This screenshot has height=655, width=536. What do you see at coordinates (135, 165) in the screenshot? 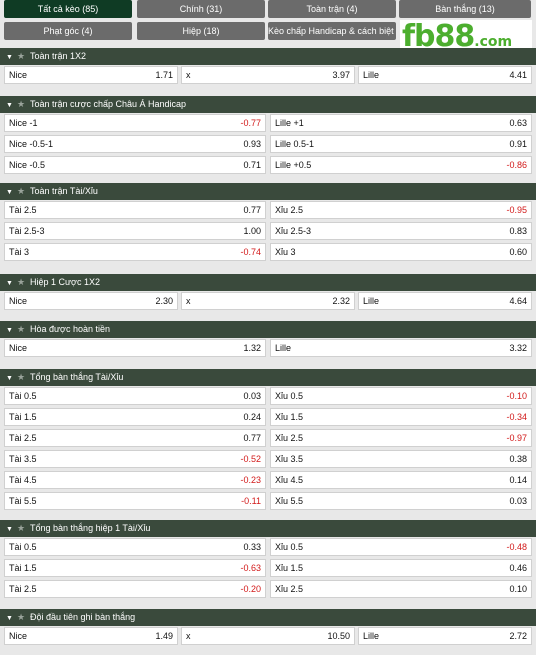
I see `odds-cell: Nice -0.5 0.71` at bounding box center [135, 165].